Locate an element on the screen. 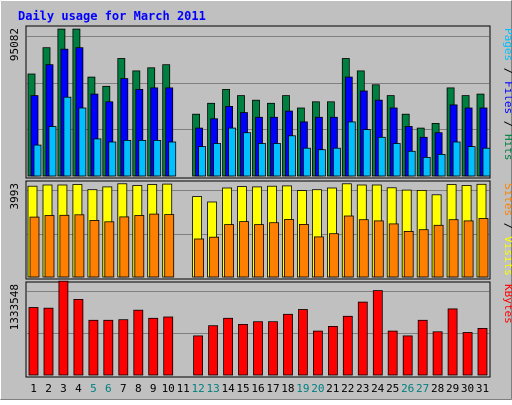  day-label-30: 30 is located at coordinates (467, 388).